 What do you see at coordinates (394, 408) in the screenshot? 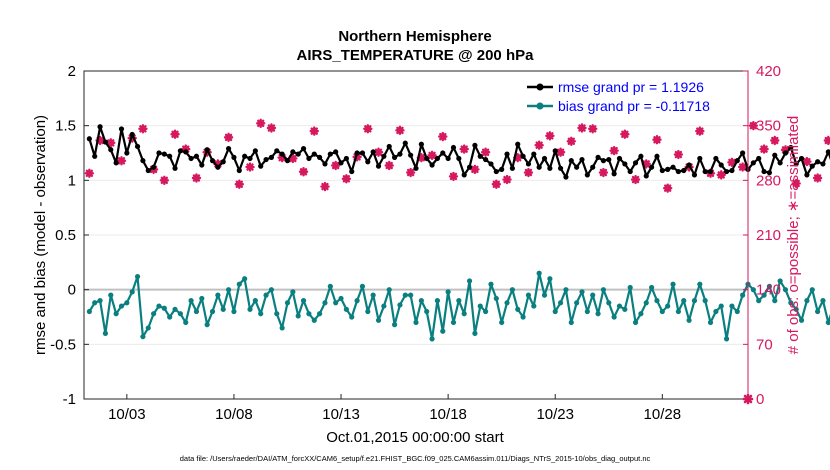
I see `x-axis-ticks: 10/03 10/08 10/13 10/18 10/23 10/28` at bounding box center [394, 408].